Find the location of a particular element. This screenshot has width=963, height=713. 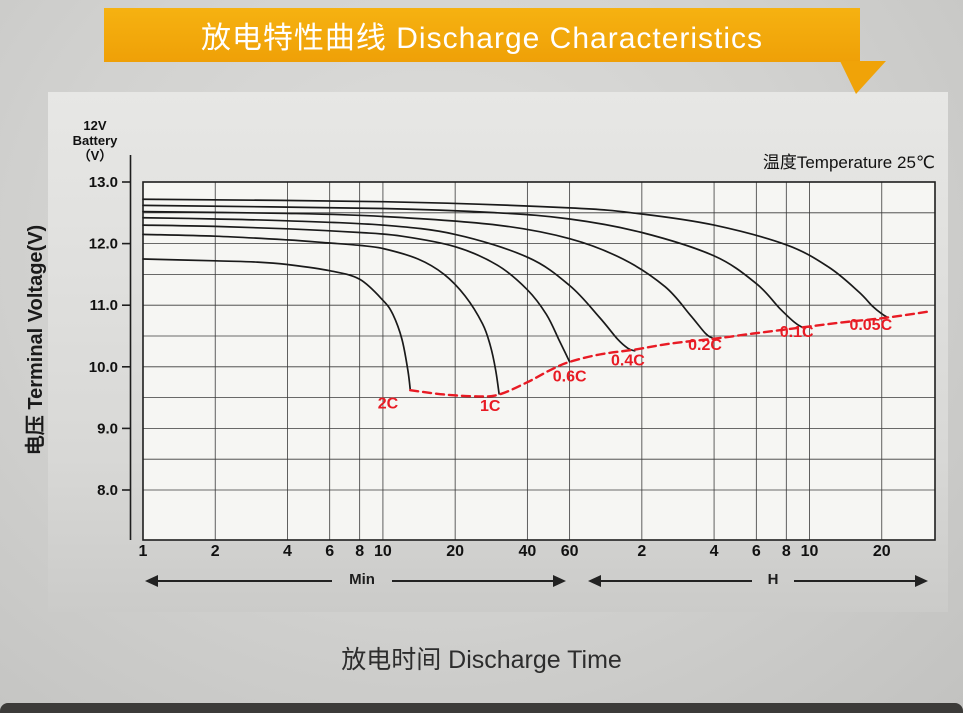

y-tick-label: 12.0 is located at coordinates (103, 244).